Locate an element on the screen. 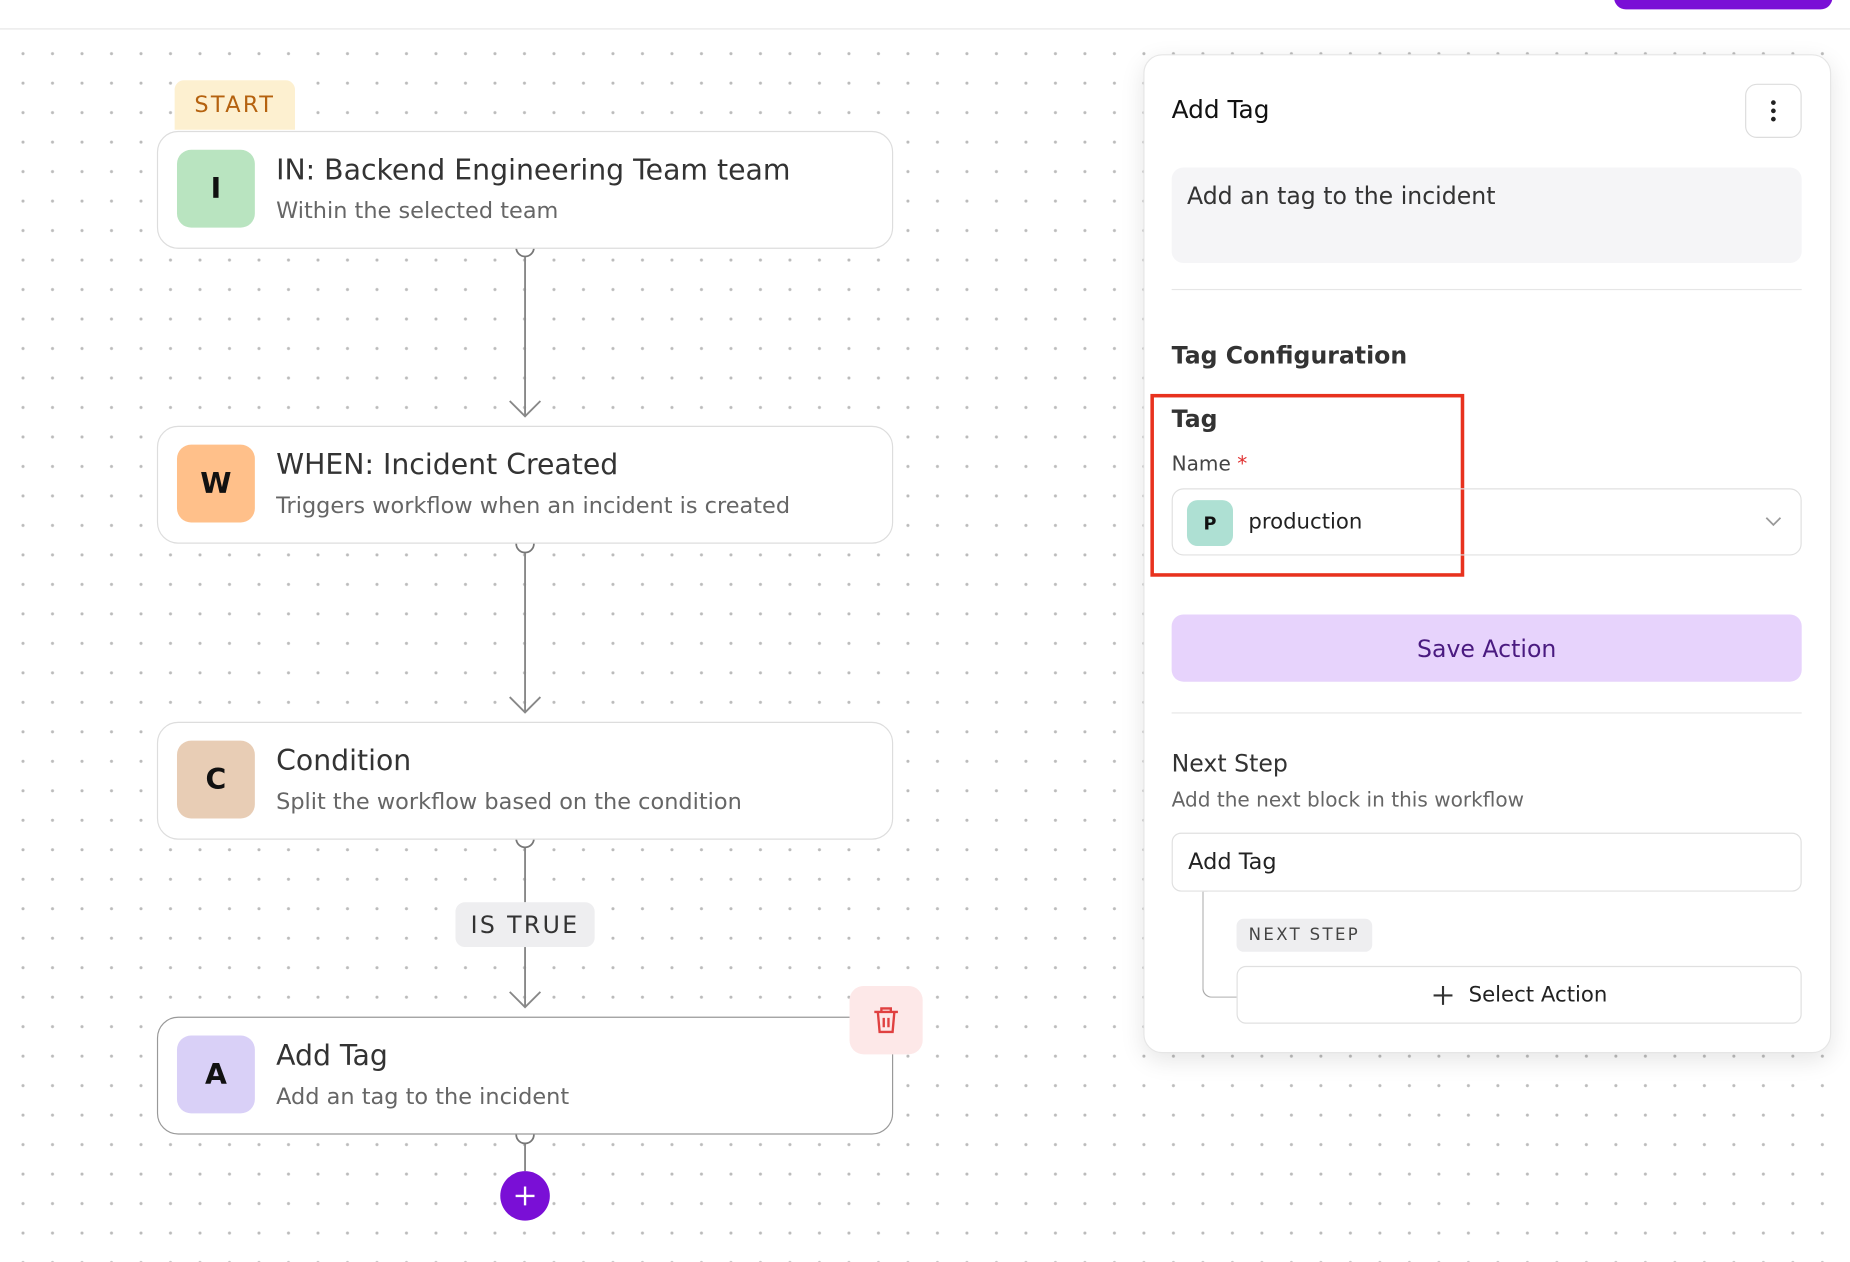  required-mark: * is located at coordinates (1242, 464).